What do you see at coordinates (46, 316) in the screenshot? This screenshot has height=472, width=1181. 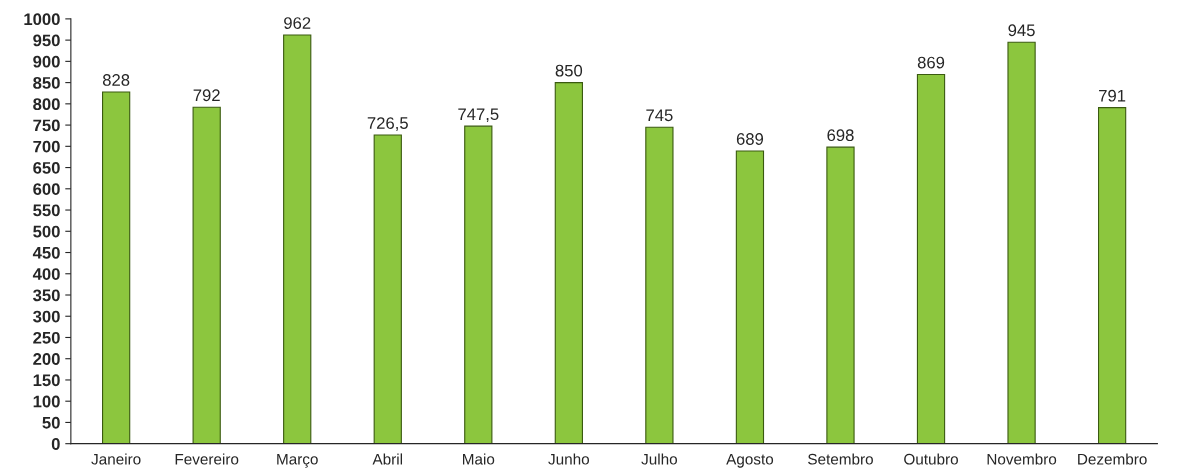 I see `y-tick-label: 300` at bounding box center [46, 316].